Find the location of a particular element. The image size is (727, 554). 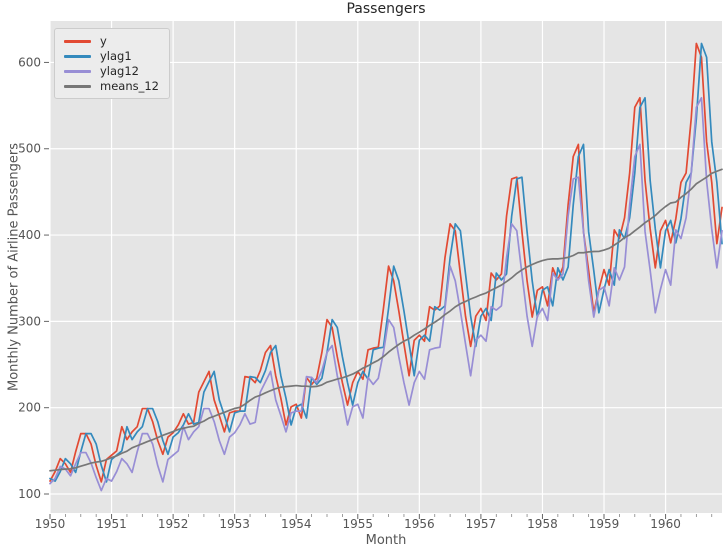

y-tick-label-100: 100 is located at coordinates (29, 494).